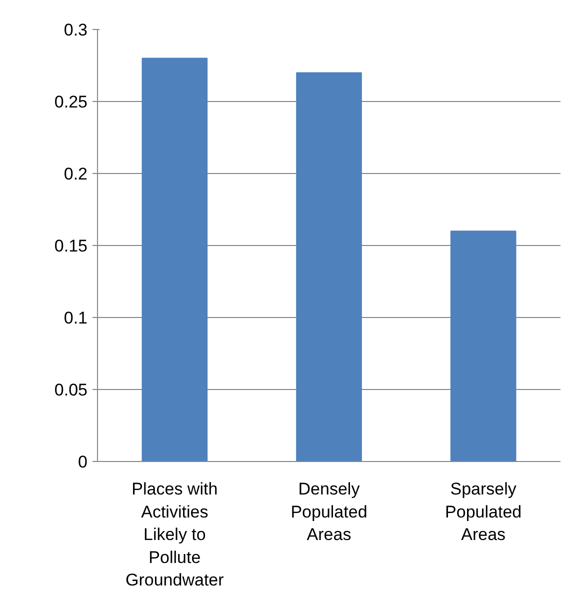 The width and height of the screenshot is (582, 592). I want to click on y-tick-label: 0.2, so click(76, 174).